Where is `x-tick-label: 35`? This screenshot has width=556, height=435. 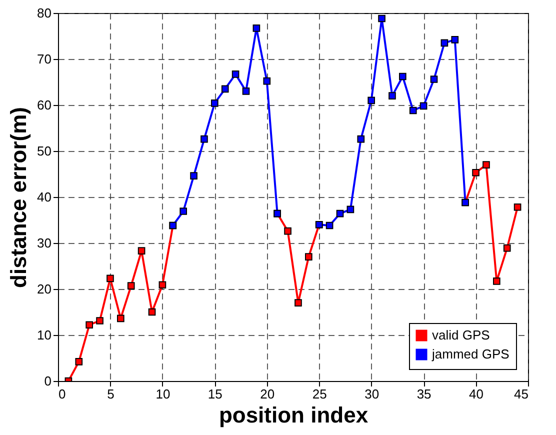 x-tick-label: 35 is located at coordinates (424, 394).